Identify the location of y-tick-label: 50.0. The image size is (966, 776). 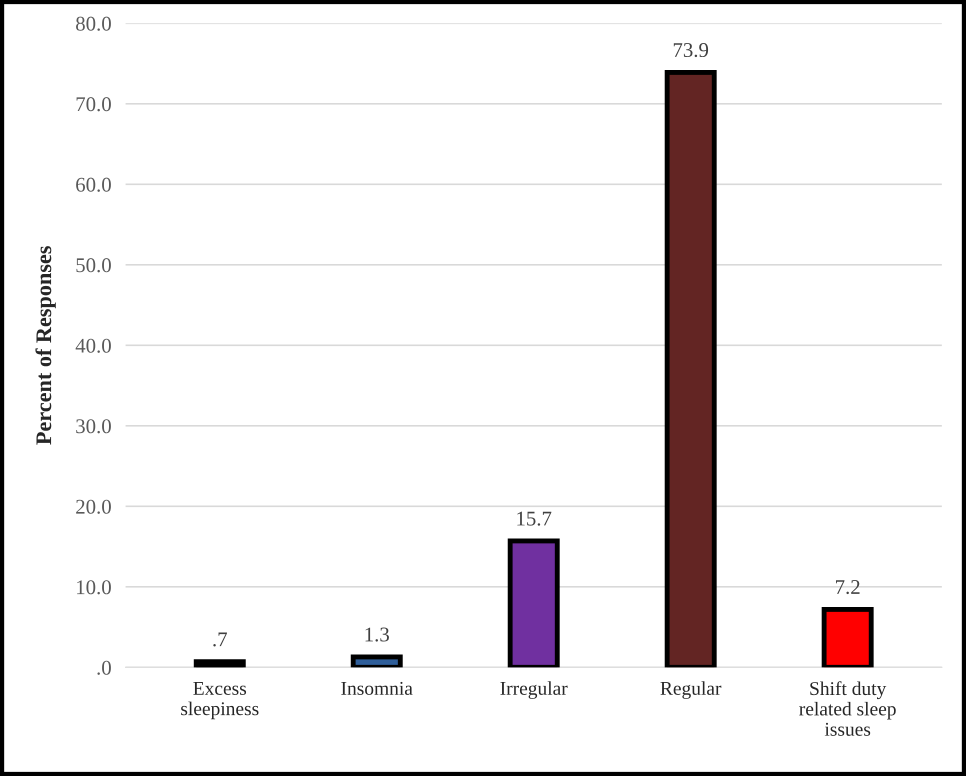
(93, 265).